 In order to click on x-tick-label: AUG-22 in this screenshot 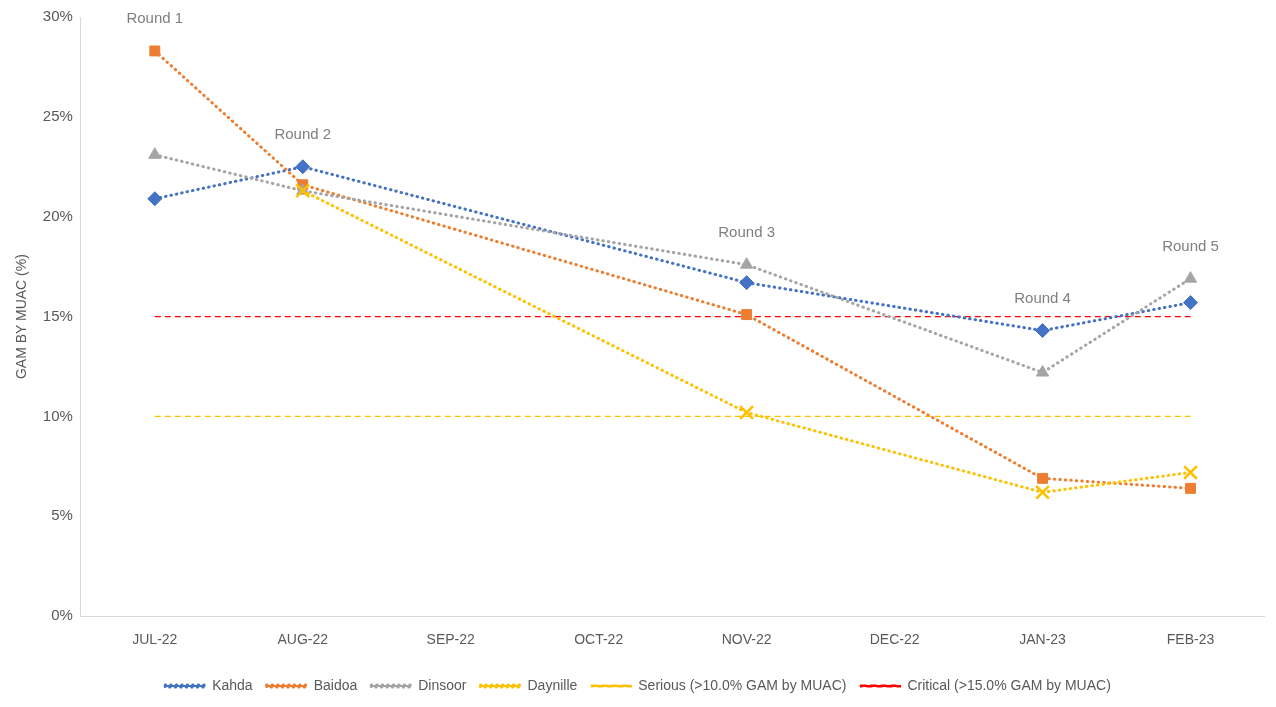, I will do `click(303, 639)`.